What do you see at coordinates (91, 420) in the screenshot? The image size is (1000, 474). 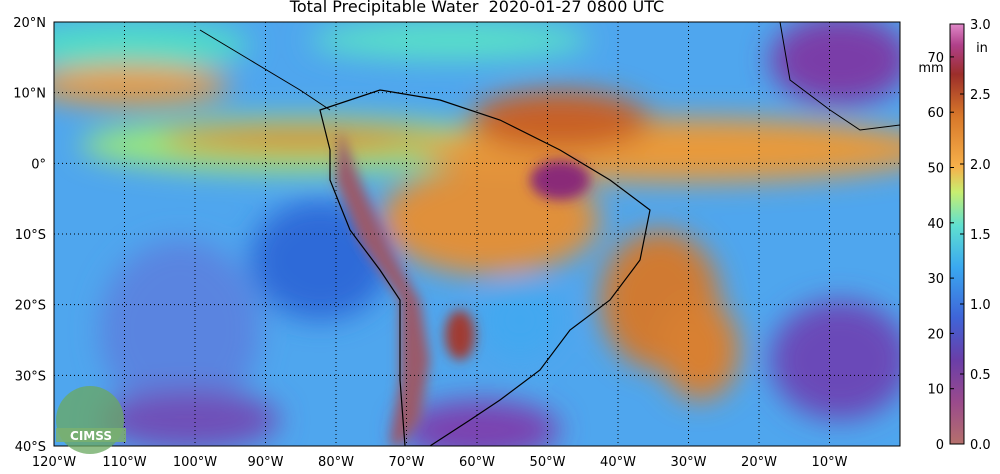 I see `logo: CIMSS` at bounding box center [91, 420].